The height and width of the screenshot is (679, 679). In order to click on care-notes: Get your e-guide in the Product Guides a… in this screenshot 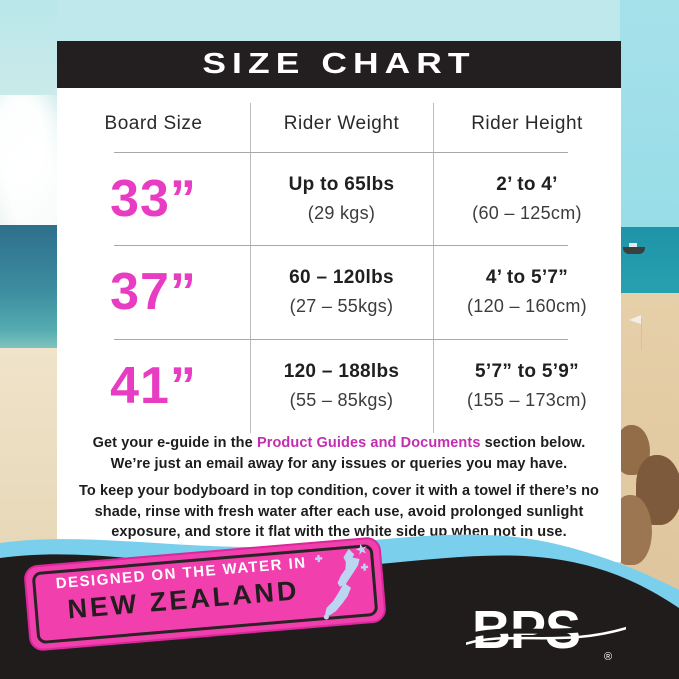, I will do `click(339, 491)`.